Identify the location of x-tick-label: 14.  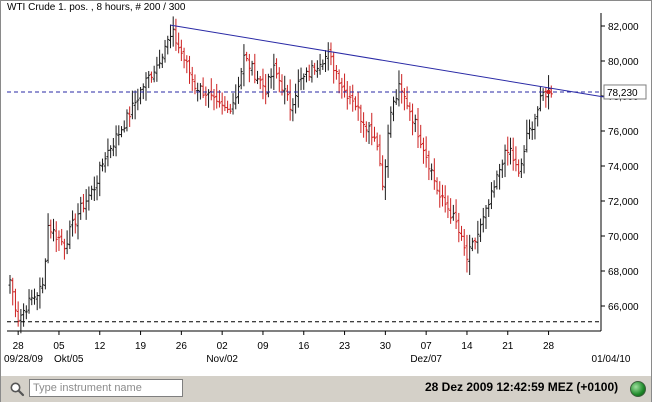
(467, 346).